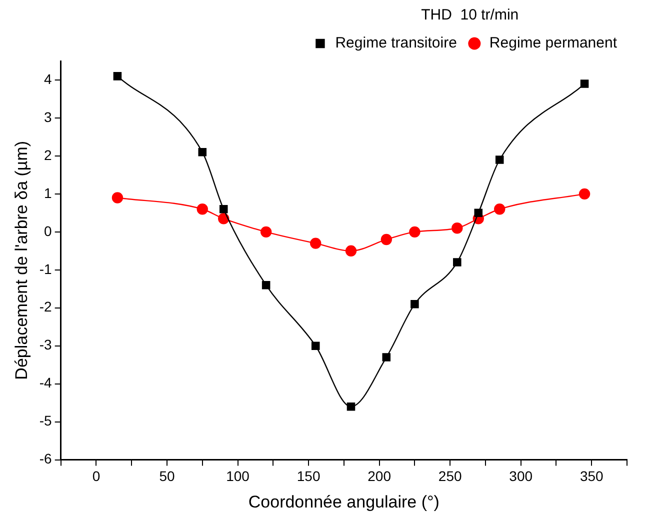 The width and height of the screenshot is (655, 525). What do you see at coordinates (470, 15) in the screenshot?
I see `legend-title: THD 10 tr/min` at bounding box center [470, 15].